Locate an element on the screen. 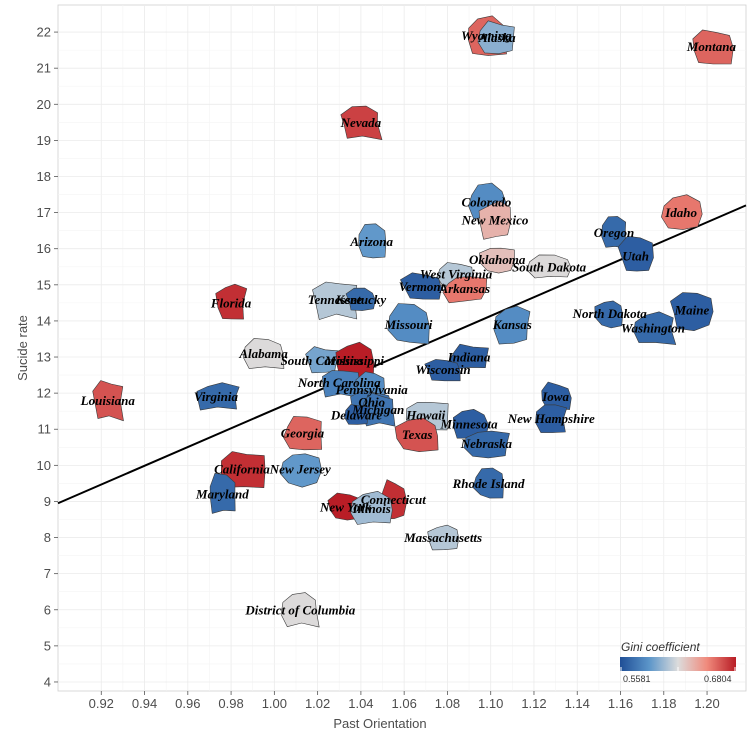 This screenshot has height=742, width=748. state-label-arkansas: Arkansas is located at coordinates (464, 288).